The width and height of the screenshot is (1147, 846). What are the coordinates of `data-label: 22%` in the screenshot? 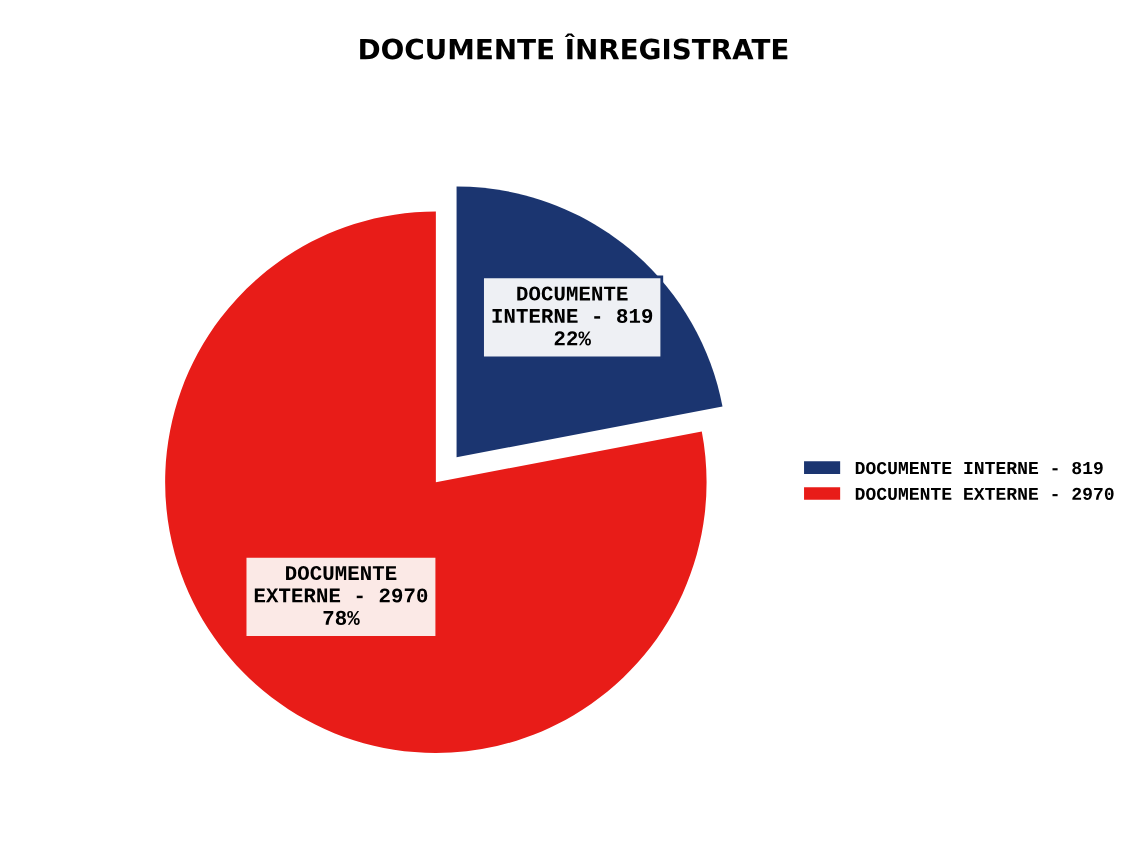 It's located at (572, 338).